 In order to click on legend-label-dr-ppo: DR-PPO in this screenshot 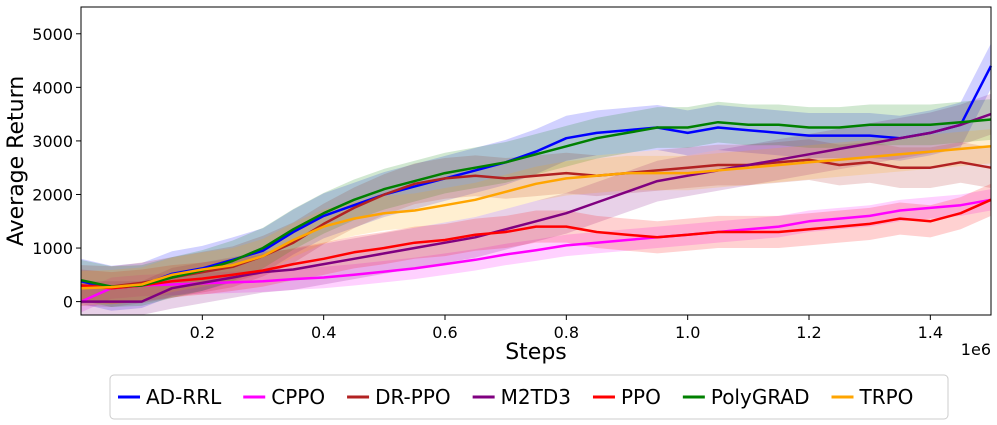, I will do `click(413, 397)`.